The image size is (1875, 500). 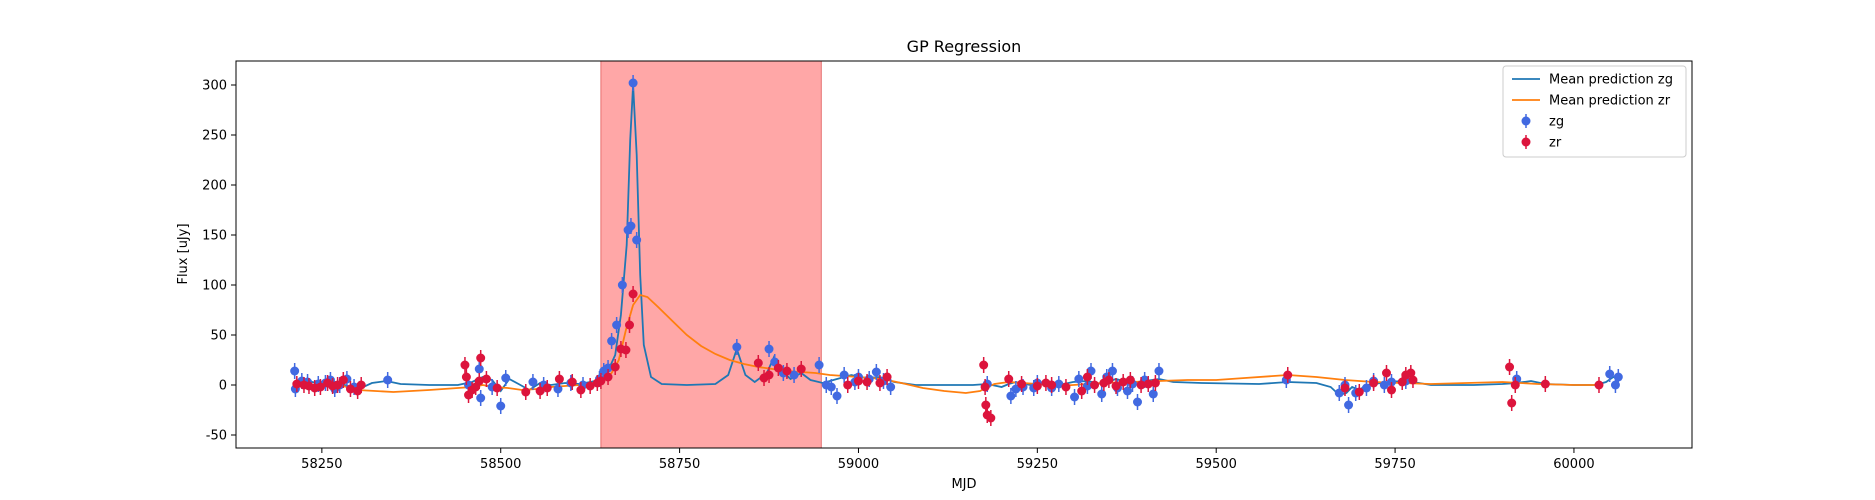 What do you see at coordinates (1573, 464) in the screenshot?
I see `x-tick-label: 60000` at bounding box center [1573, 464].